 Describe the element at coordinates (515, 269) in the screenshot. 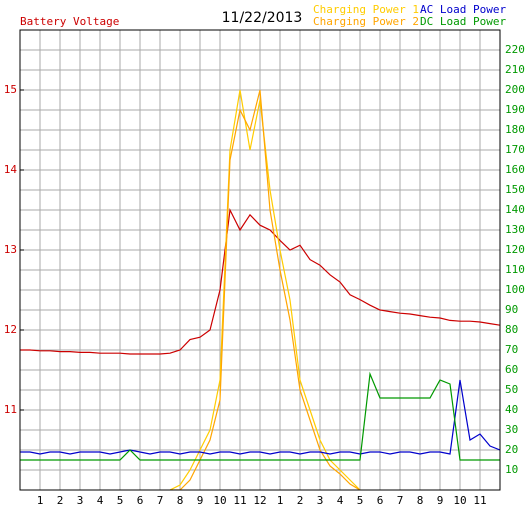

I see `y2-tick-label: 110` at that location.